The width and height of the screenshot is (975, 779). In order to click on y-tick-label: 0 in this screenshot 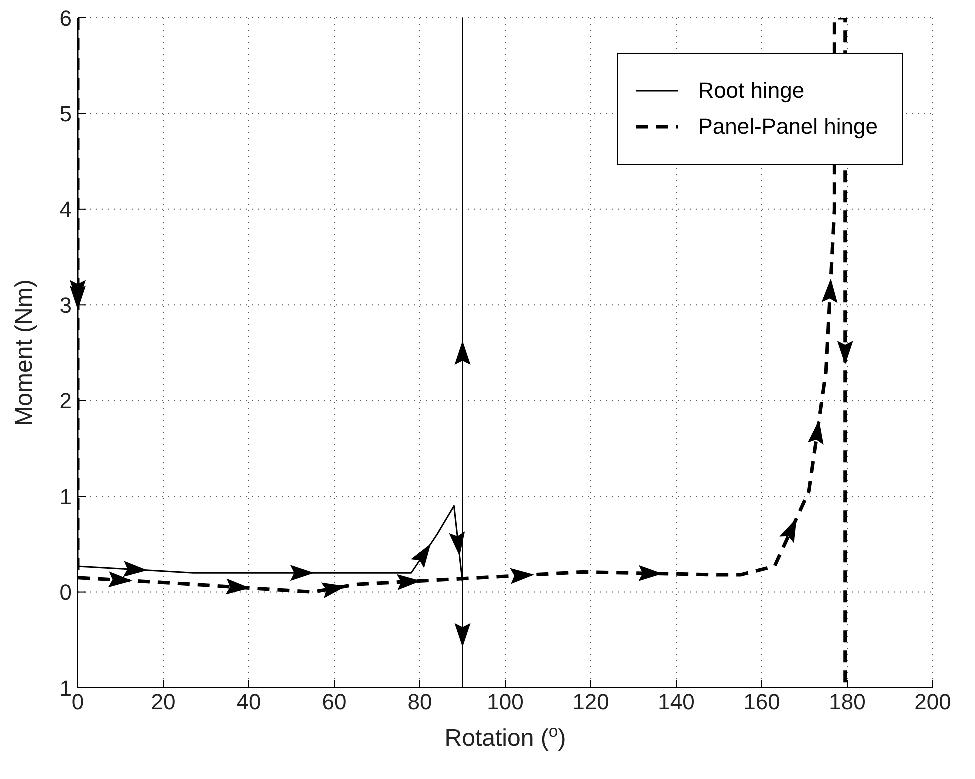, I will do `click(66, 593)`.